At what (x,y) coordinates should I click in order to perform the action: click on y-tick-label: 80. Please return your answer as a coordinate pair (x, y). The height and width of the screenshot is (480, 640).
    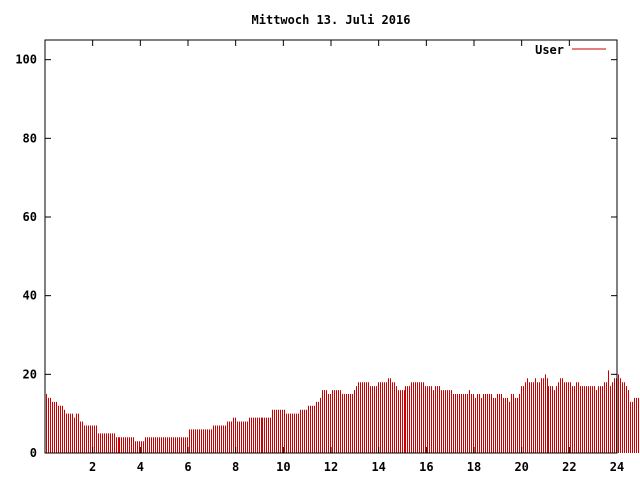
    Looking at the image, I should click on (30, 138).